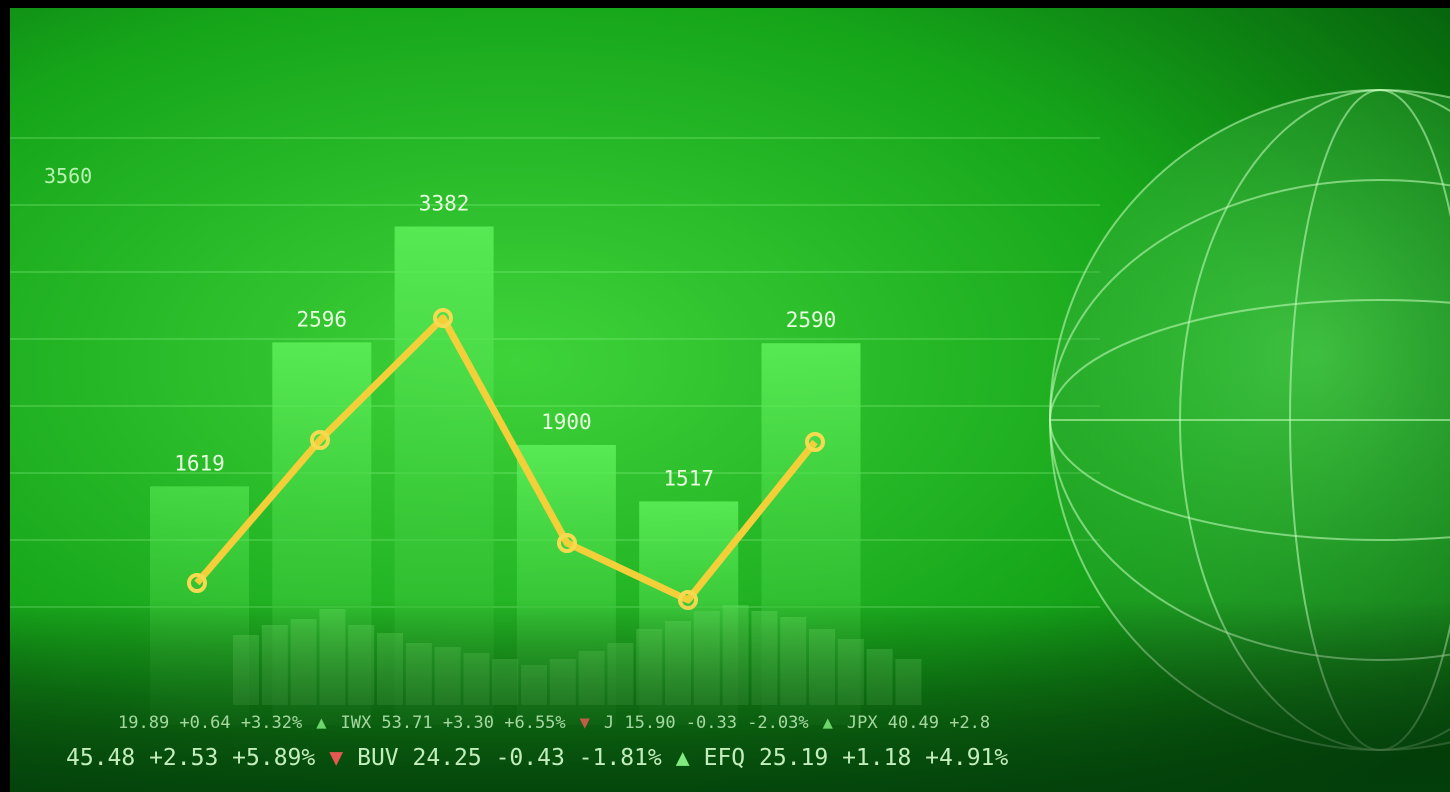 The image size is (1450, 792). I want to click on ticker-quote: J 15.90 -0.33 -2.03%, so click(706, 723).